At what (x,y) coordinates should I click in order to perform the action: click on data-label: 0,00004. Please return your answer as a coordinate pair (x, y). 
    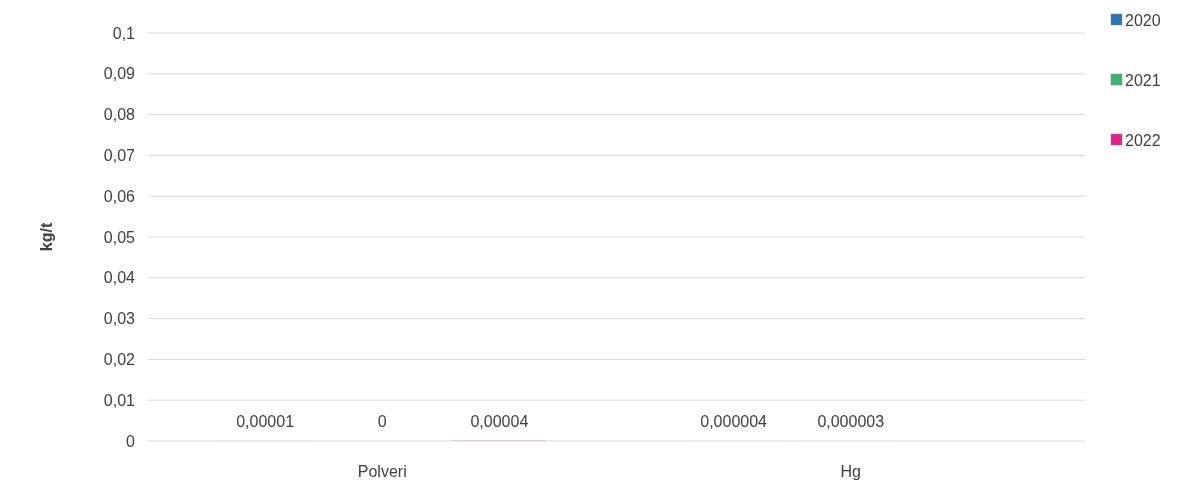
    Looking at the image, I should click on (499, 421).